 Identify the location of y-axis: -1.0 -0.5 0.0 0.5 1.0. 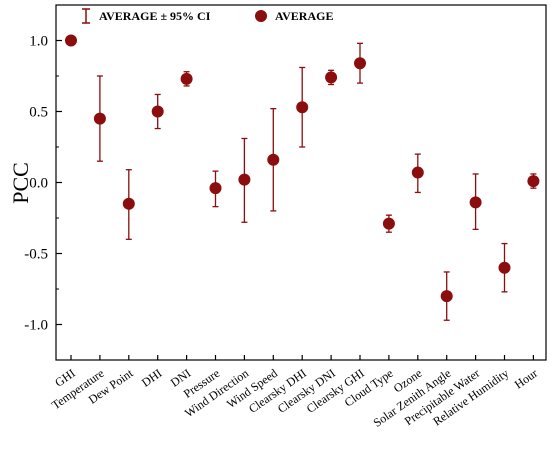
(43, 184).